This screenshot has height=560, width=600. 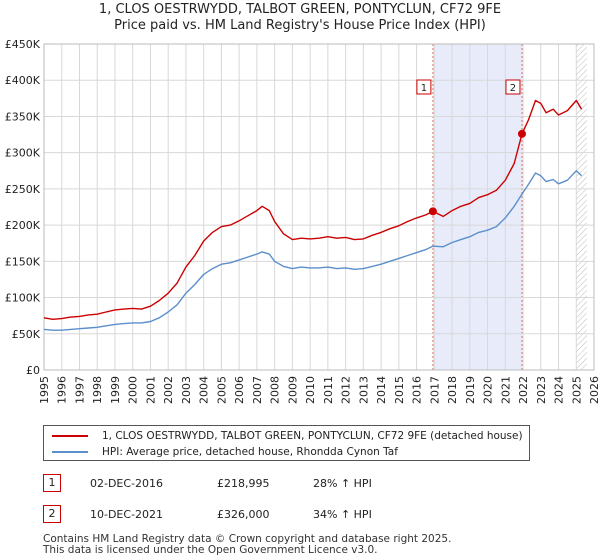 I want to click on x-tick-label: 2014, so click(x=381, y=390).